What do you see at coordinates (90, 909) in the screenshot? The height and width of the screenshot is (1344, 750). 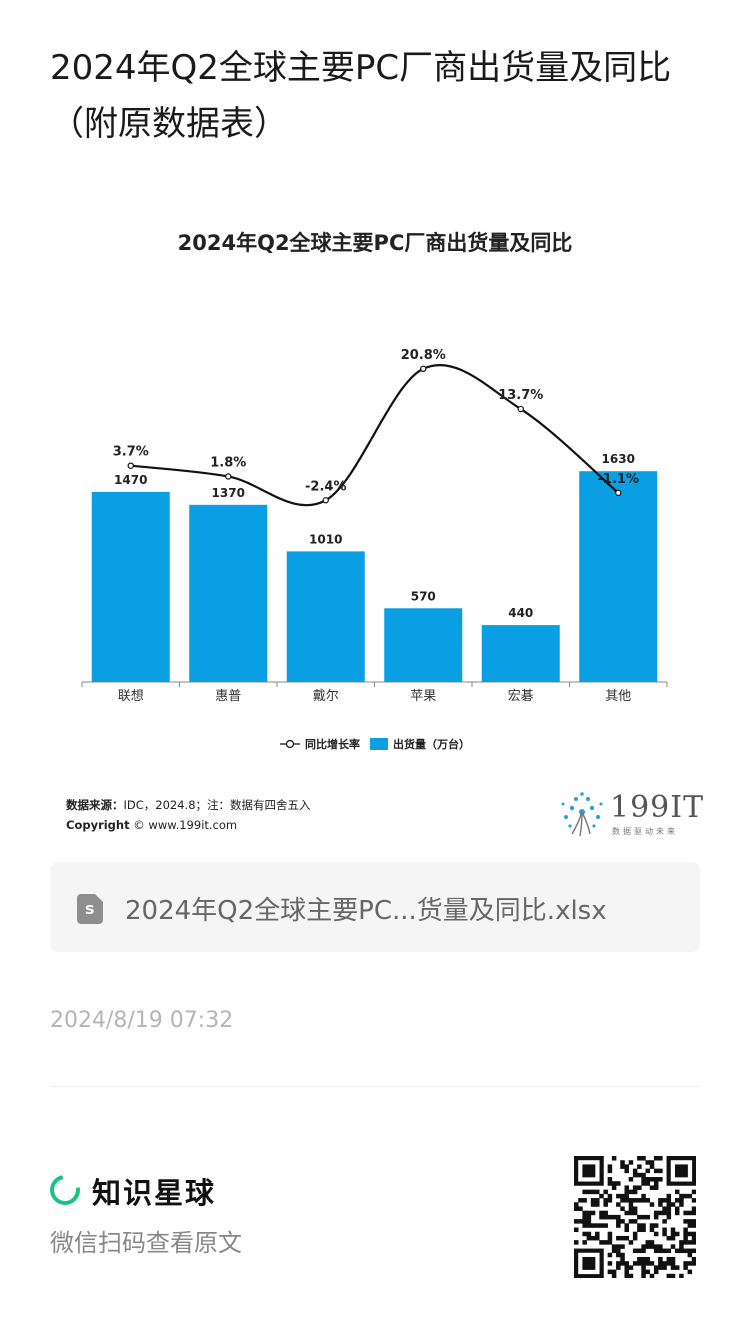 I see `spreadsheet-file-icon: s` at bounding box center [90, 909].